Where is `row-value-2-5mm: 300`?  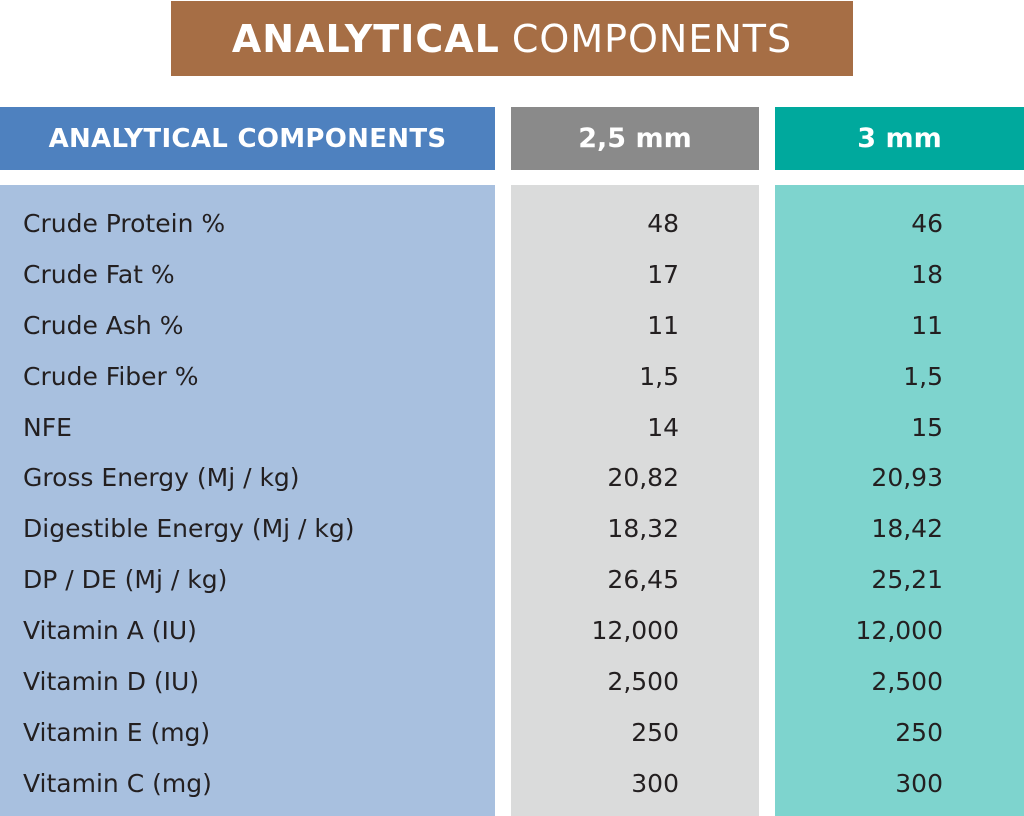 row-value-2-5mm: 300 is located at coordinates (655, 783).